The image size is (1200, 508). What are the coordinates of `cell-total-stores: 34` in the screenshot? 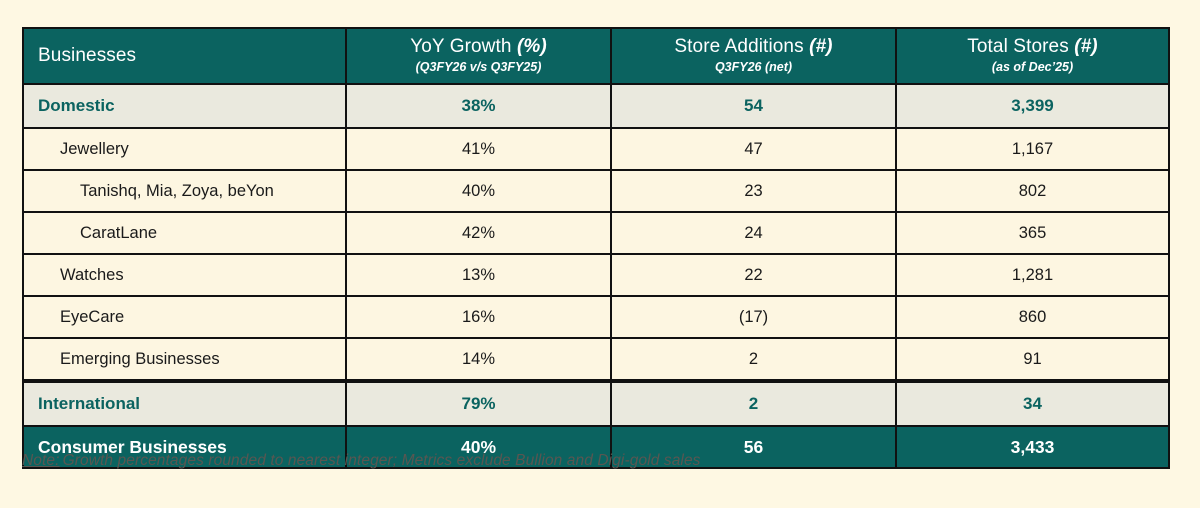 It's located at (1032, 403).